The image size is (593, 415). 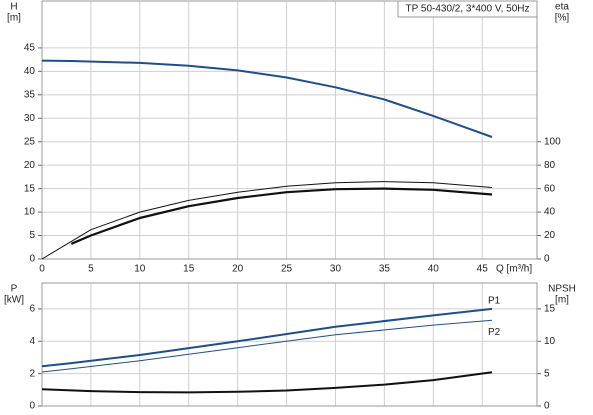 What do you see at coordinates (434, 269) in the screenshot?
I see `x-tick-label: 40` at bounding box center [434, 269].